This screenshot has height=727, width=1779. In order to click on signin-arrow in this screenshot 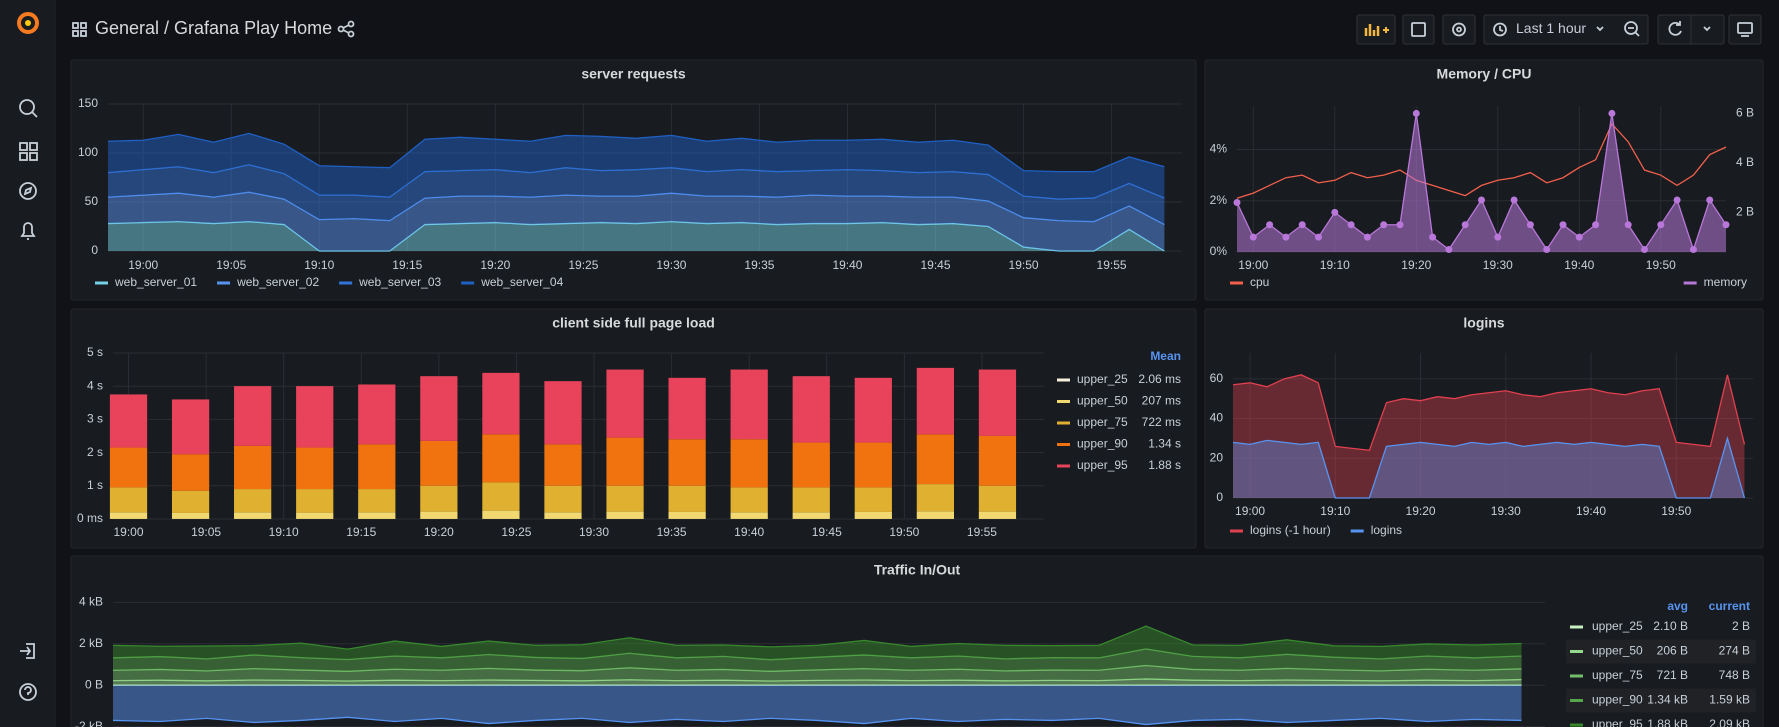, I will do `click(26, 651)`.